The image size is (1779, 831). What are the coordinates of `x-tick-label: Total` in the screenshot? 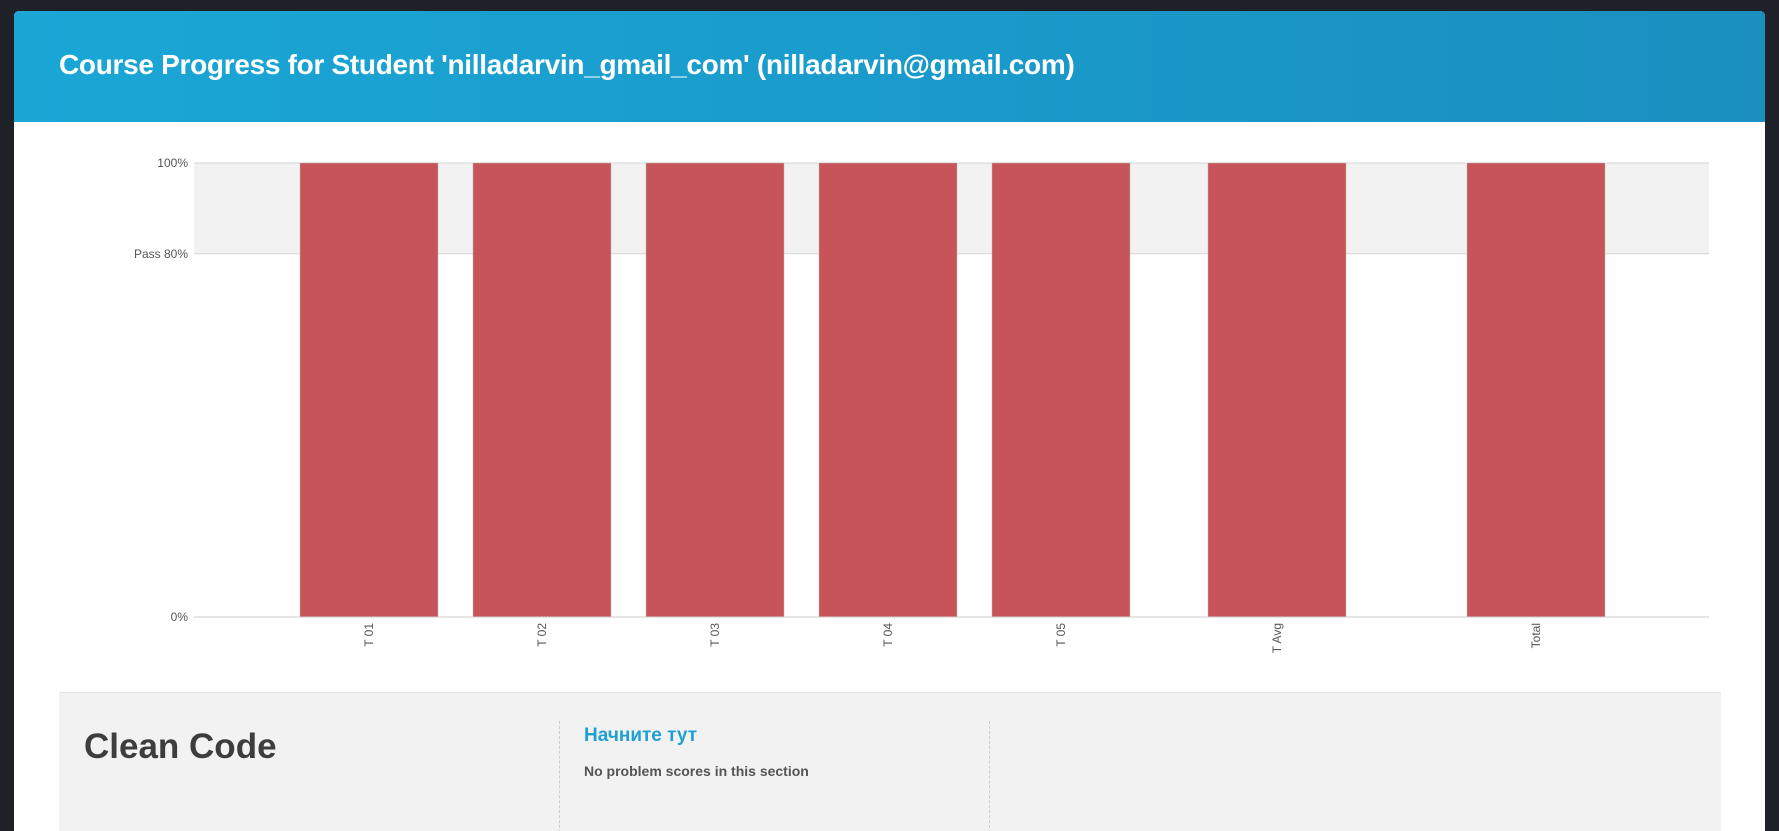 It's located at (1536, 635).